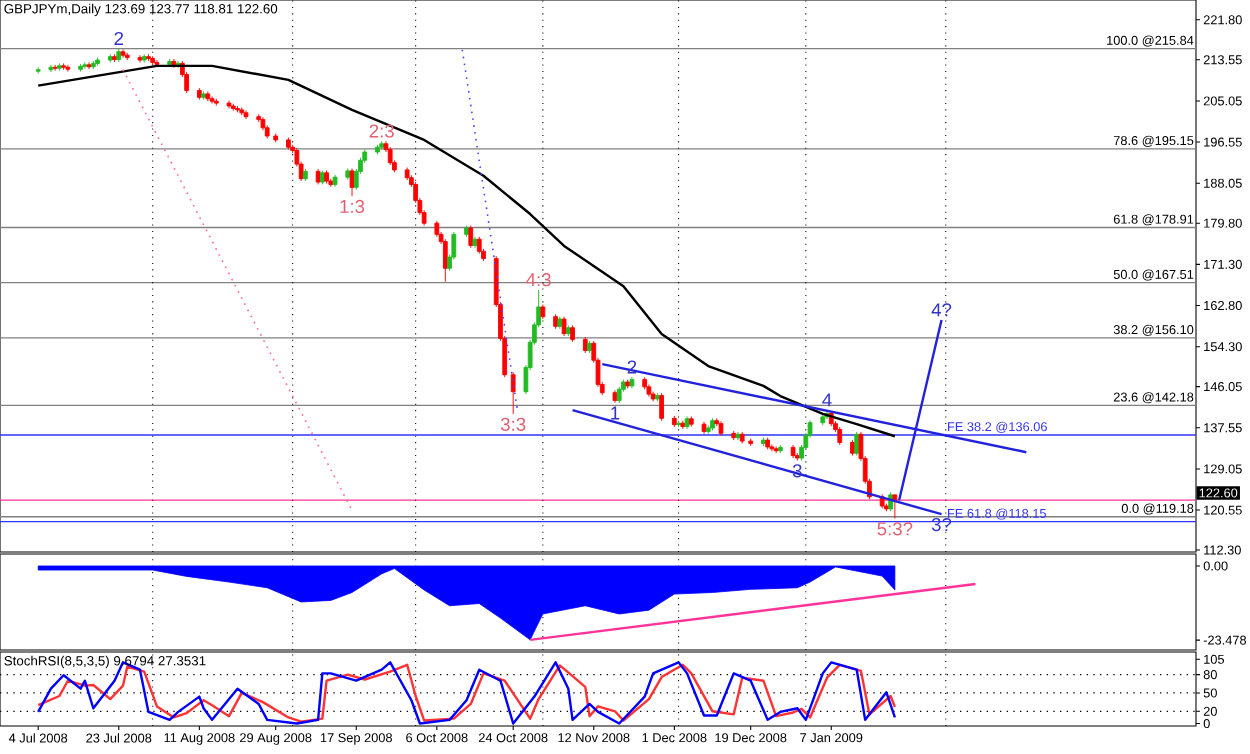  What do you see at coordinates (381, 131) in the screenshot?
I see `annotation: 2:3` at bounding box center [381, 131].